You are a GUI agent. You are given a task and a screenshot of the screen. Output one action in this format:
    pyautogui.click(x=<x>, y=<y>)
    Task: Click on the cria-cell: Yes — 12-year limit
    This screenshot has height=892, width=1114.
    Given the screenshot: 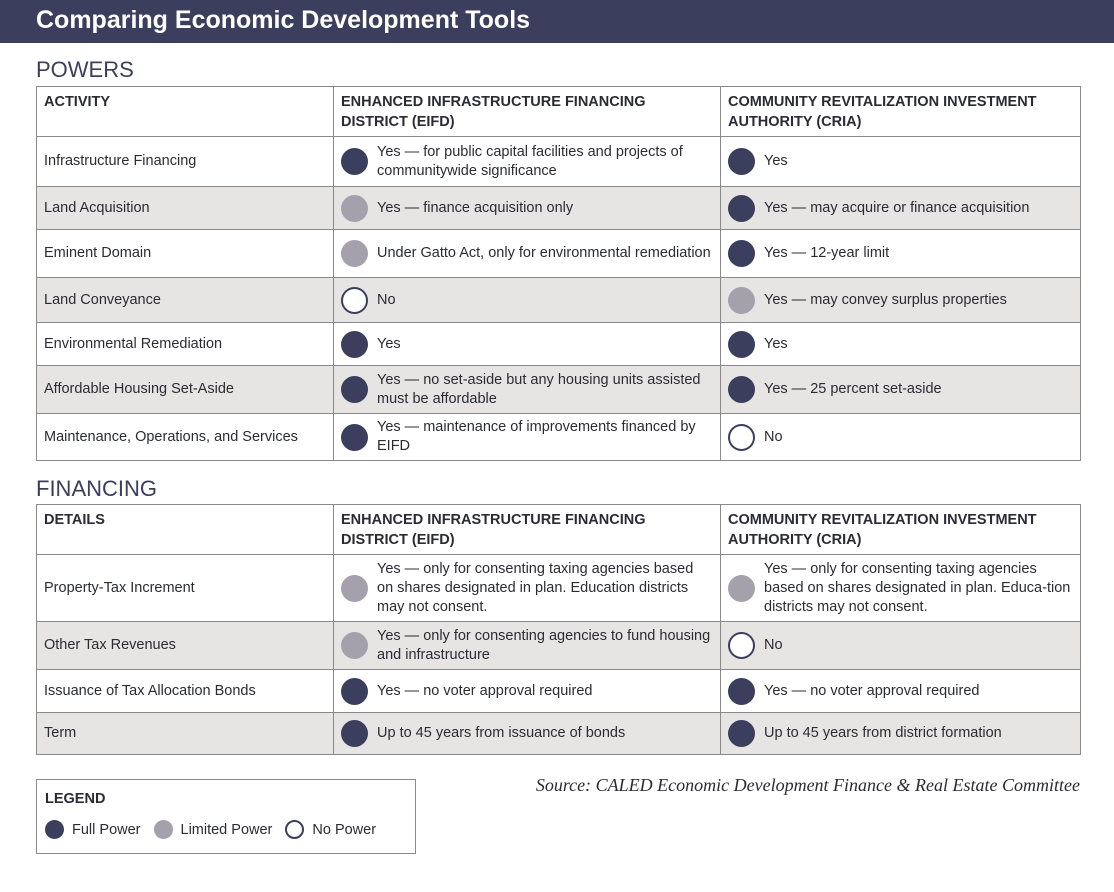 What is the action you would take?
    pyautogui.click(x=900, y=253)
    